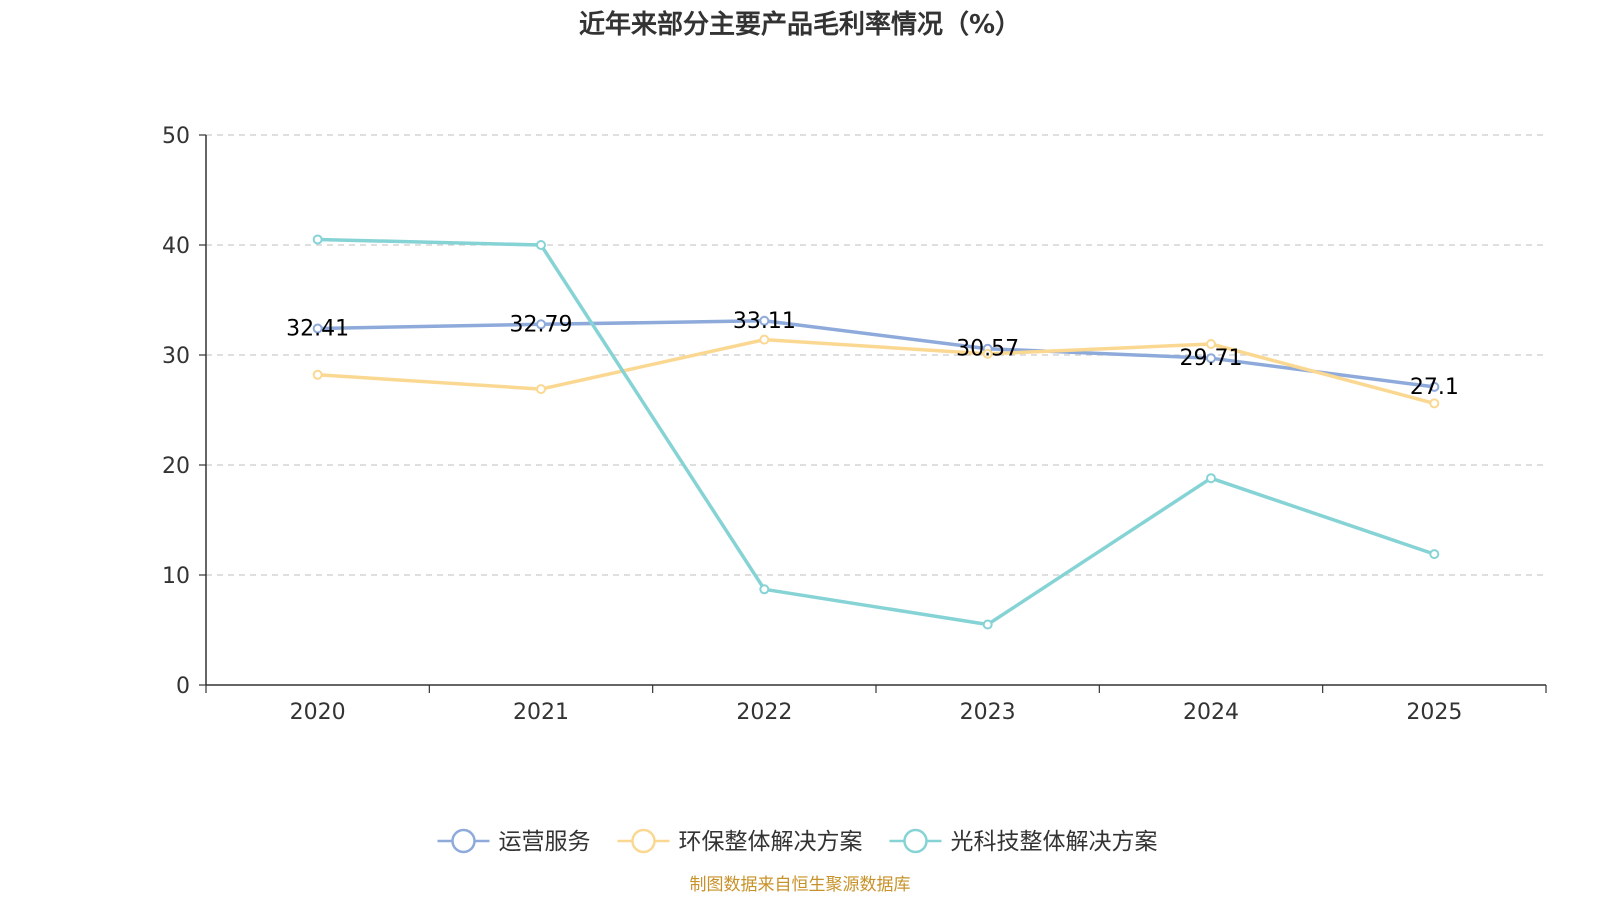  What do you see at coordinates (988, 712) in the screenshot?
I see `x-tick-label: 2023` at bounding box center [988, 712].